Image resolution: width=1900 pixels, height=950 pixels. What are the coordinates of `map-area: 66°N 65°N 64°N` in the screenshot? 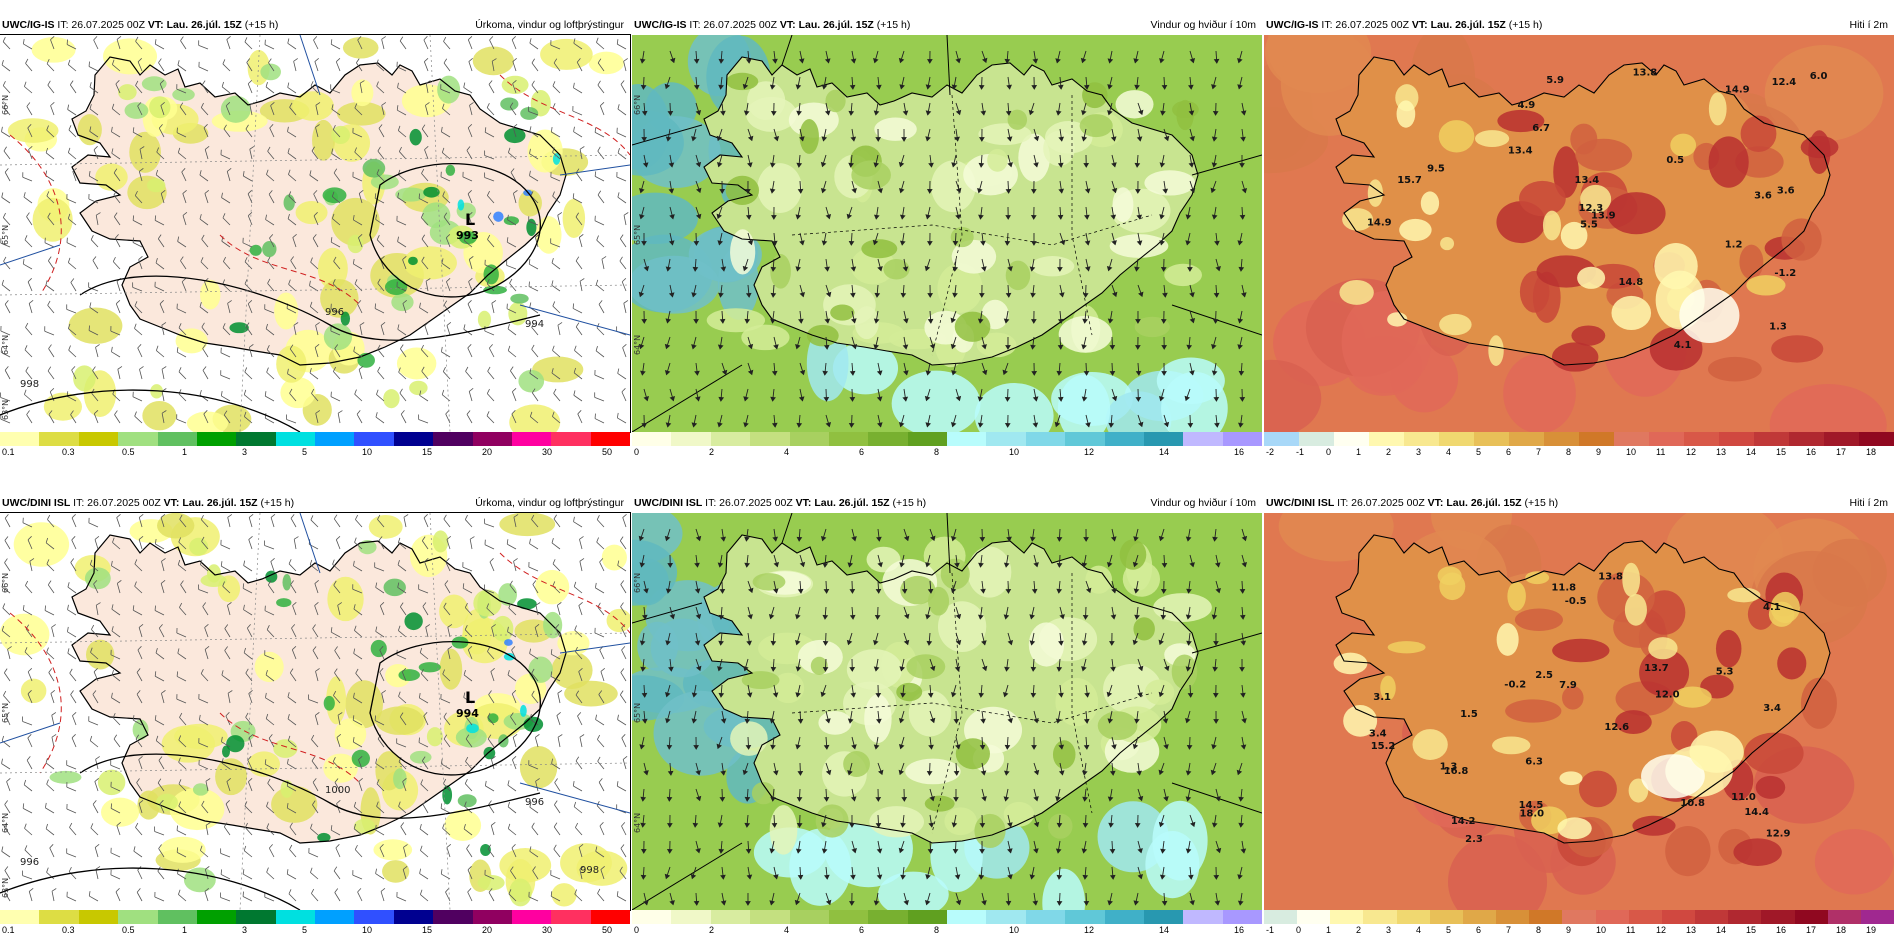 It's located at (947, 711).